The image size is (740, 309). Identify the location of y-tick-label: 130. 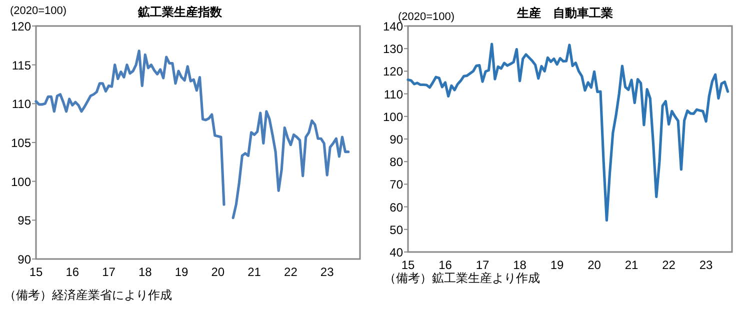
(393, 49).